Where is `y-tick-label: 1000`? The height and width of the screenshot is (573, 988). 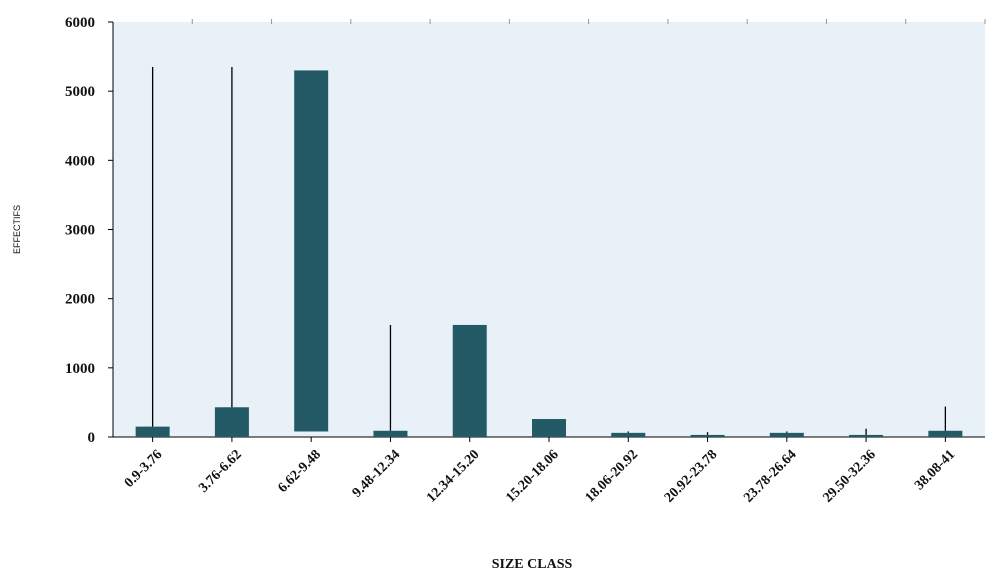 y-tick-label: 1000 is located at coordinates (80, 369).